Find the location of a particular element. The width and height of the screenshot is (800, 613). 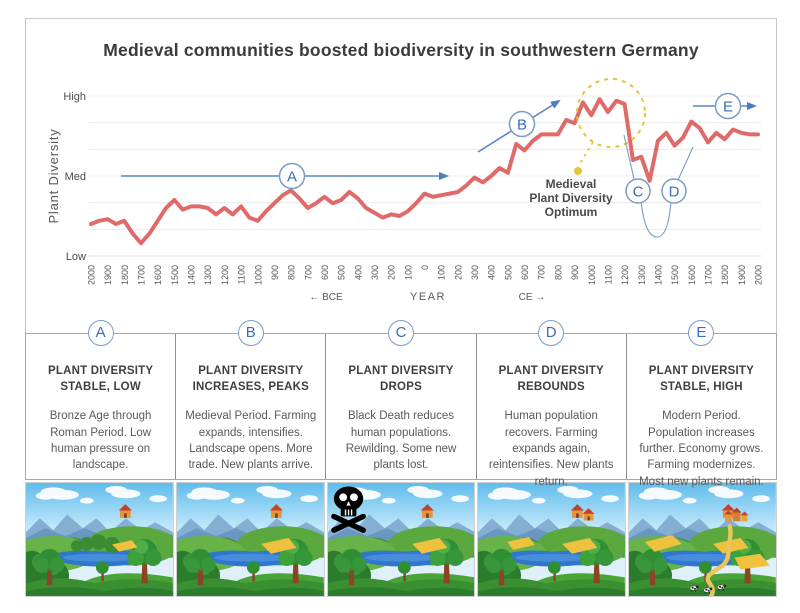

panel-d-heading: PLANT DIVERSITY REBOUNDS is located at coordinates (551, 379).